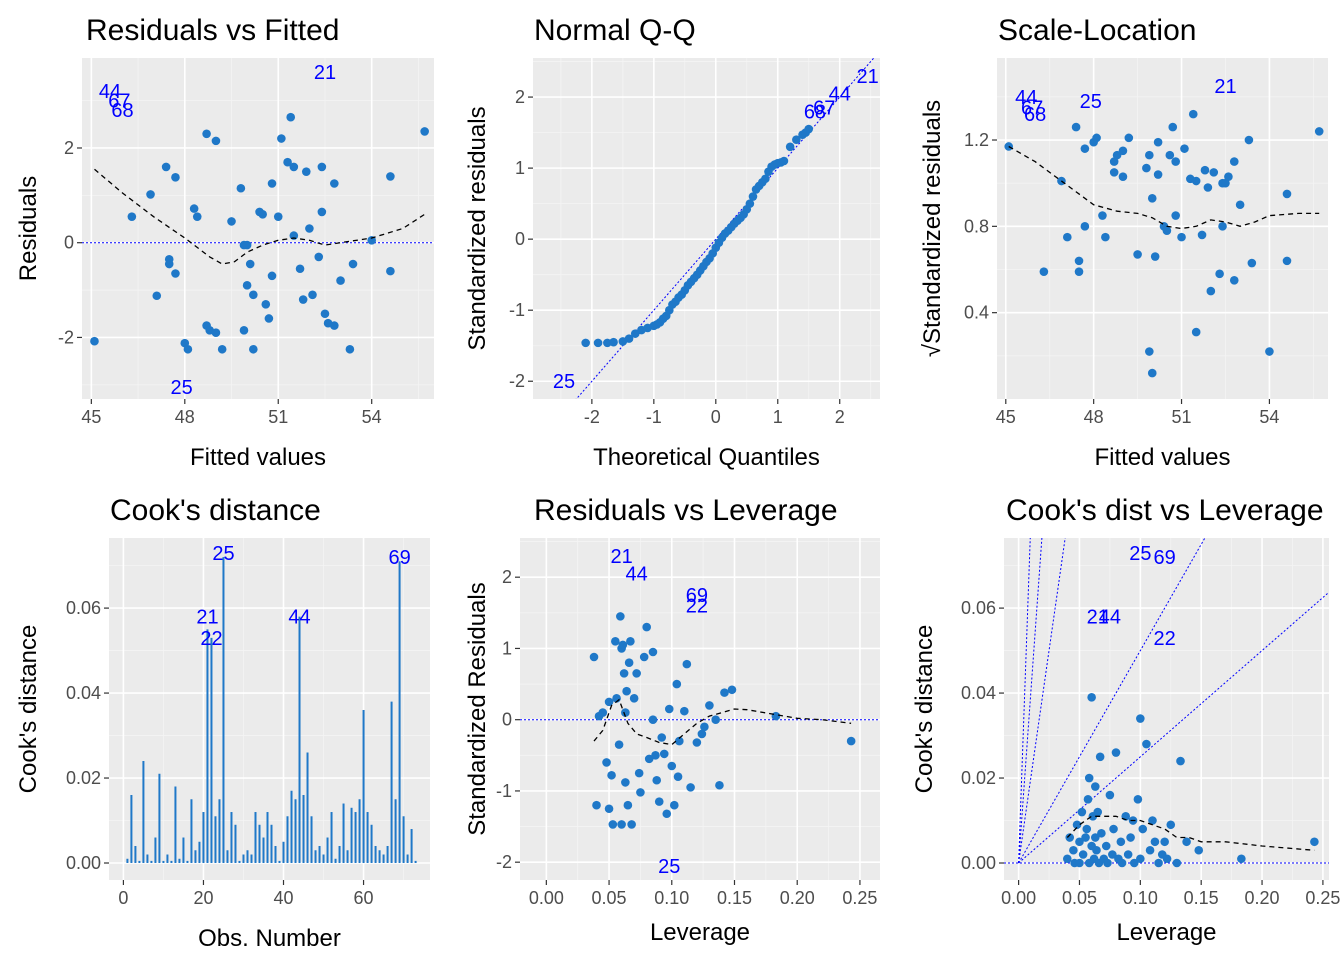 The image size is (1344, 960). What do you see at coordinates (546, 898) in the screenshot?
I see `x-tick-label: 0.00` at bounding box center [546, 898].